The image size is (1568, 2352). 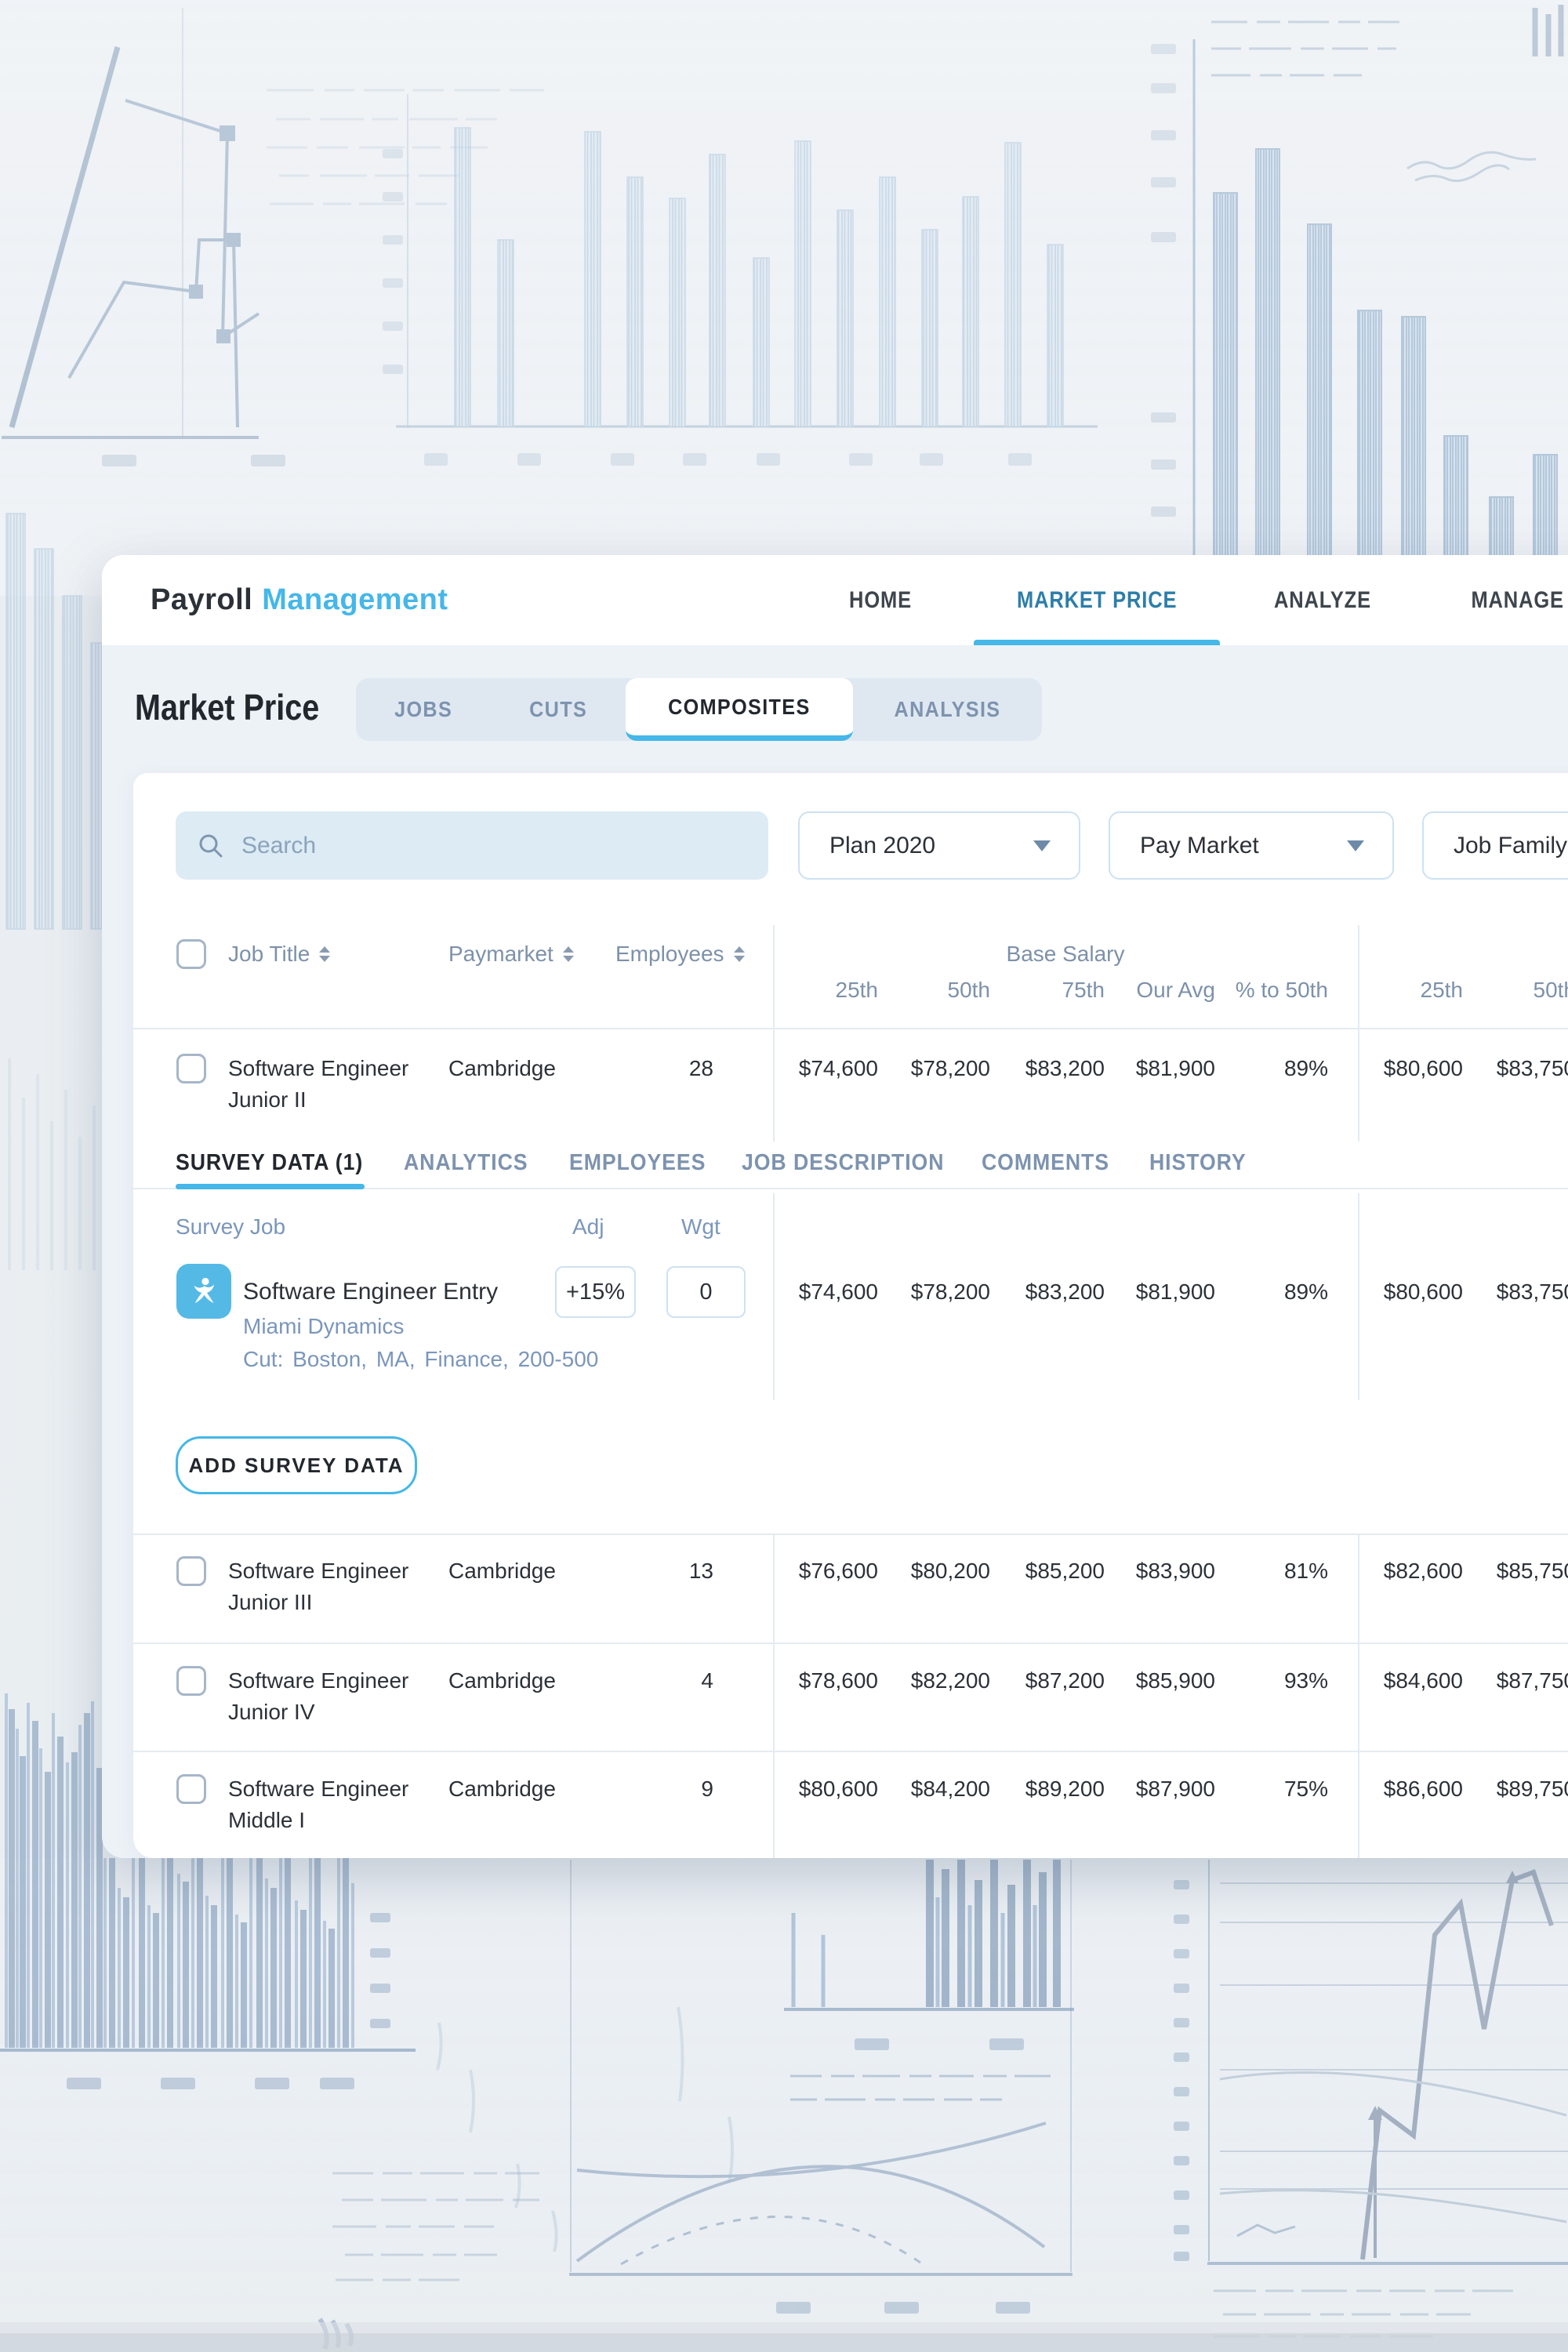 What do you see at coordinates (1423, 1571) in the screenshot?
I see `value-g2-25th: $82,600` at bounding box center [1423, 1571].